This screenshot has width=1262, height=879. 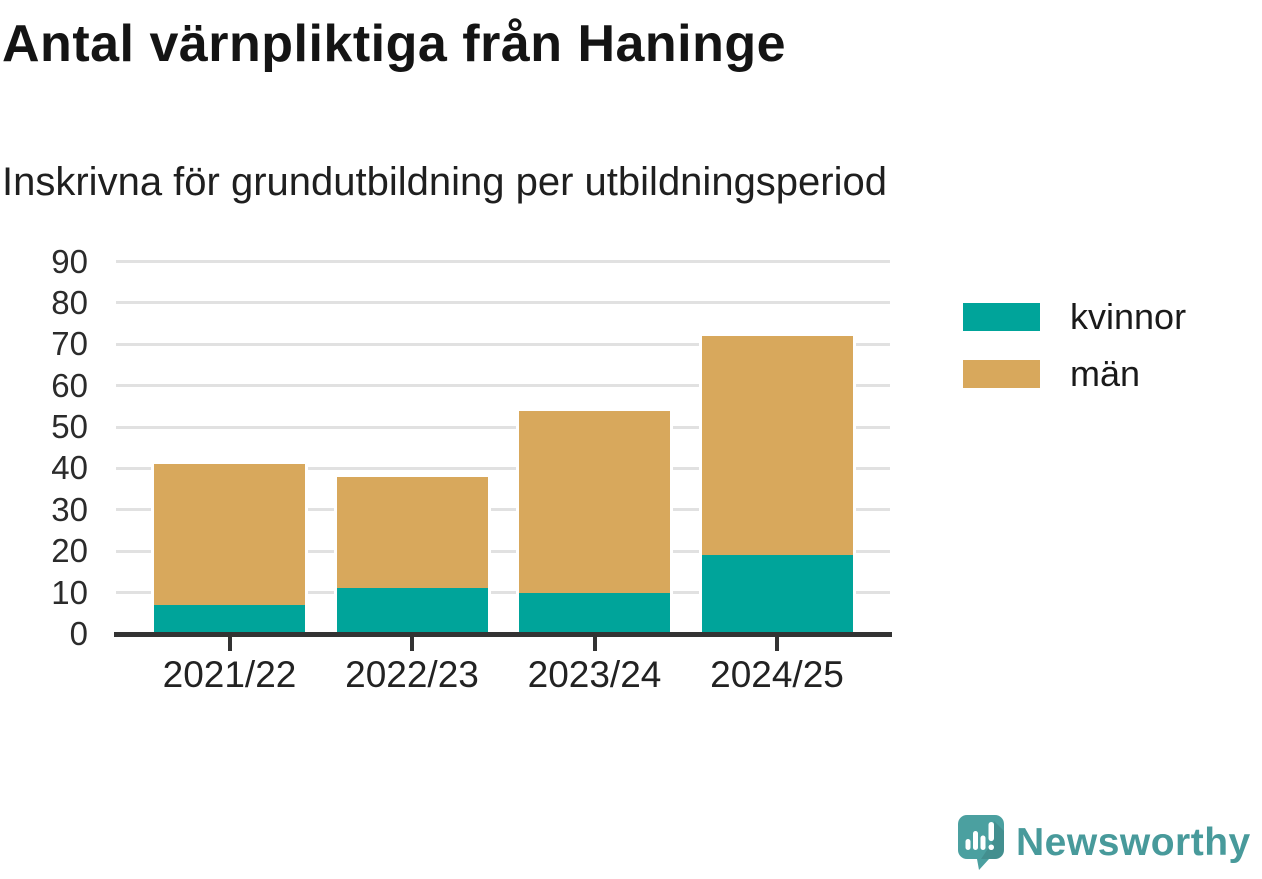 I want to click on gridline-y10, so click(x=503, y=593).